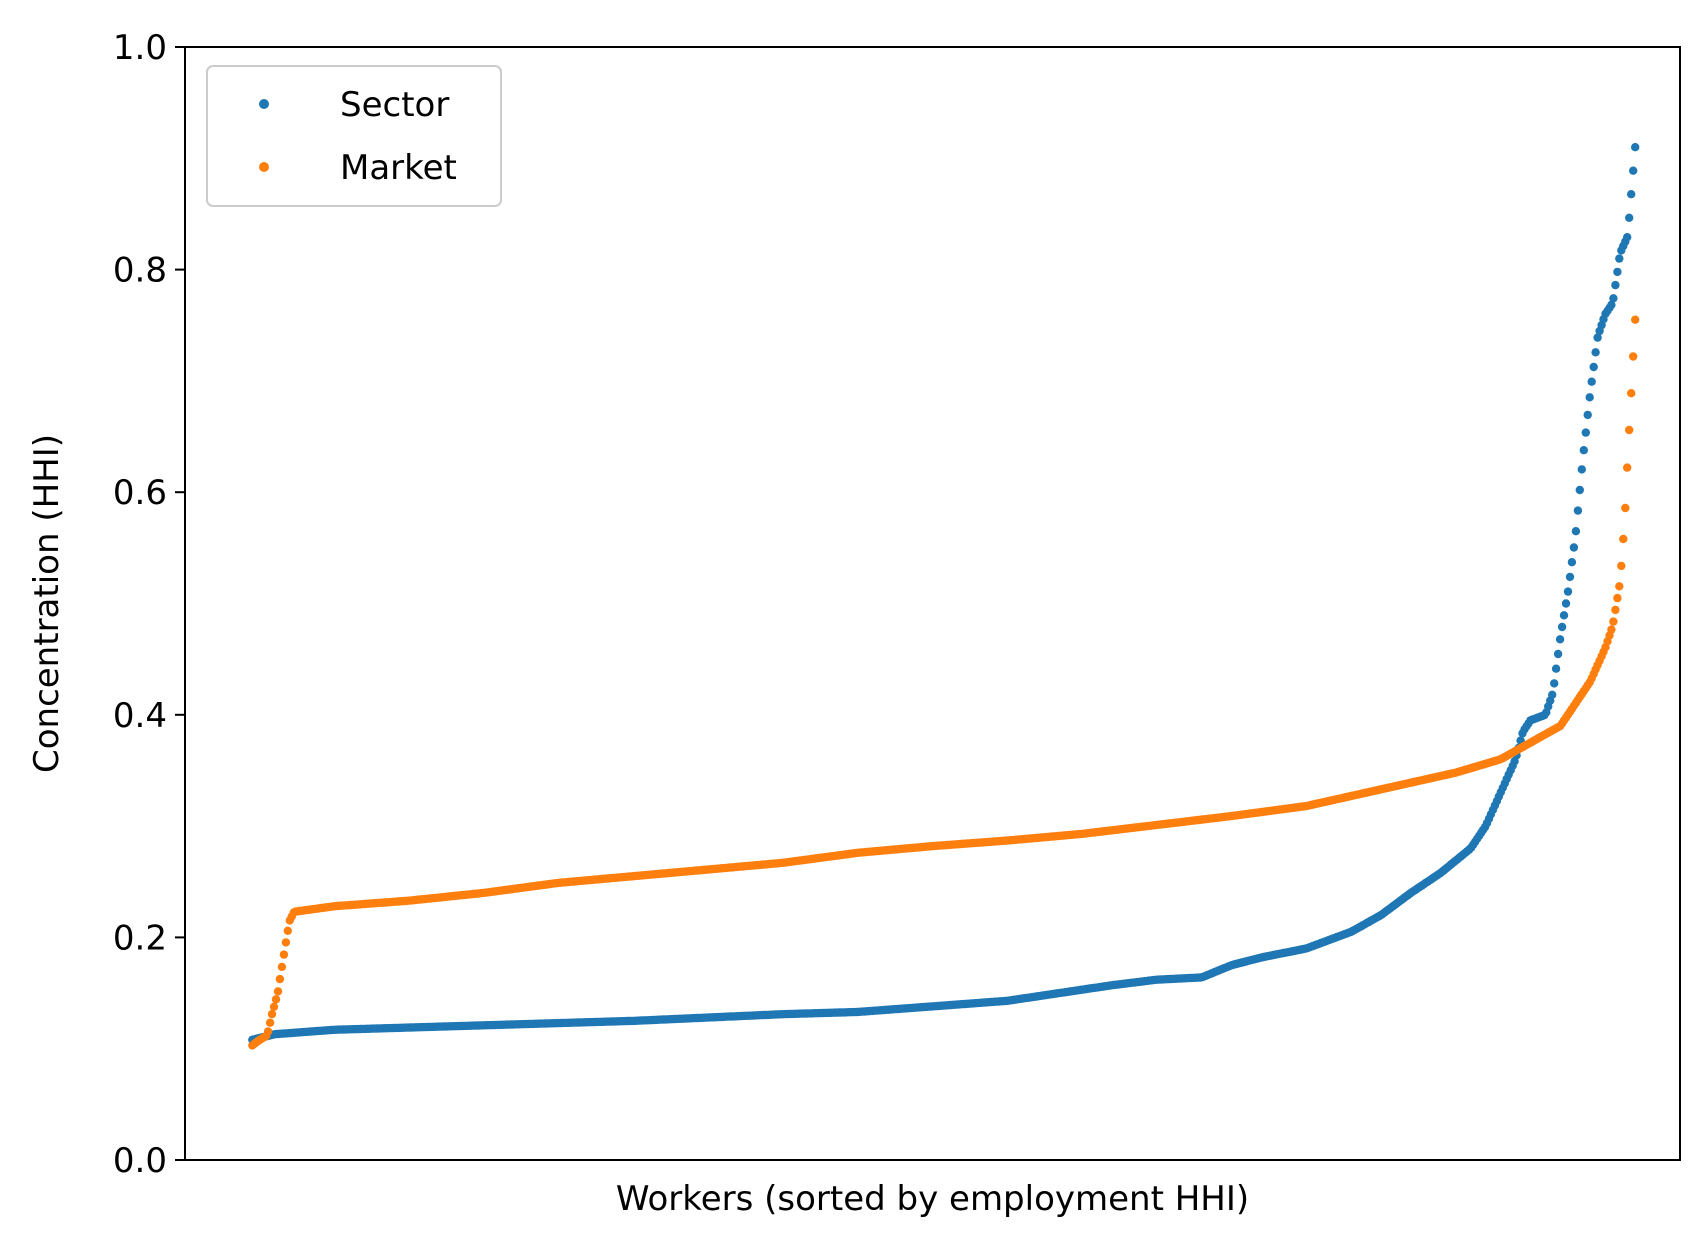 This screenshot has width=1702, height=1243. What do you see at coordinates (140, 48) in the screenshot?
I see `y-tick-label: 1.0` at bounding box center [140, 48].